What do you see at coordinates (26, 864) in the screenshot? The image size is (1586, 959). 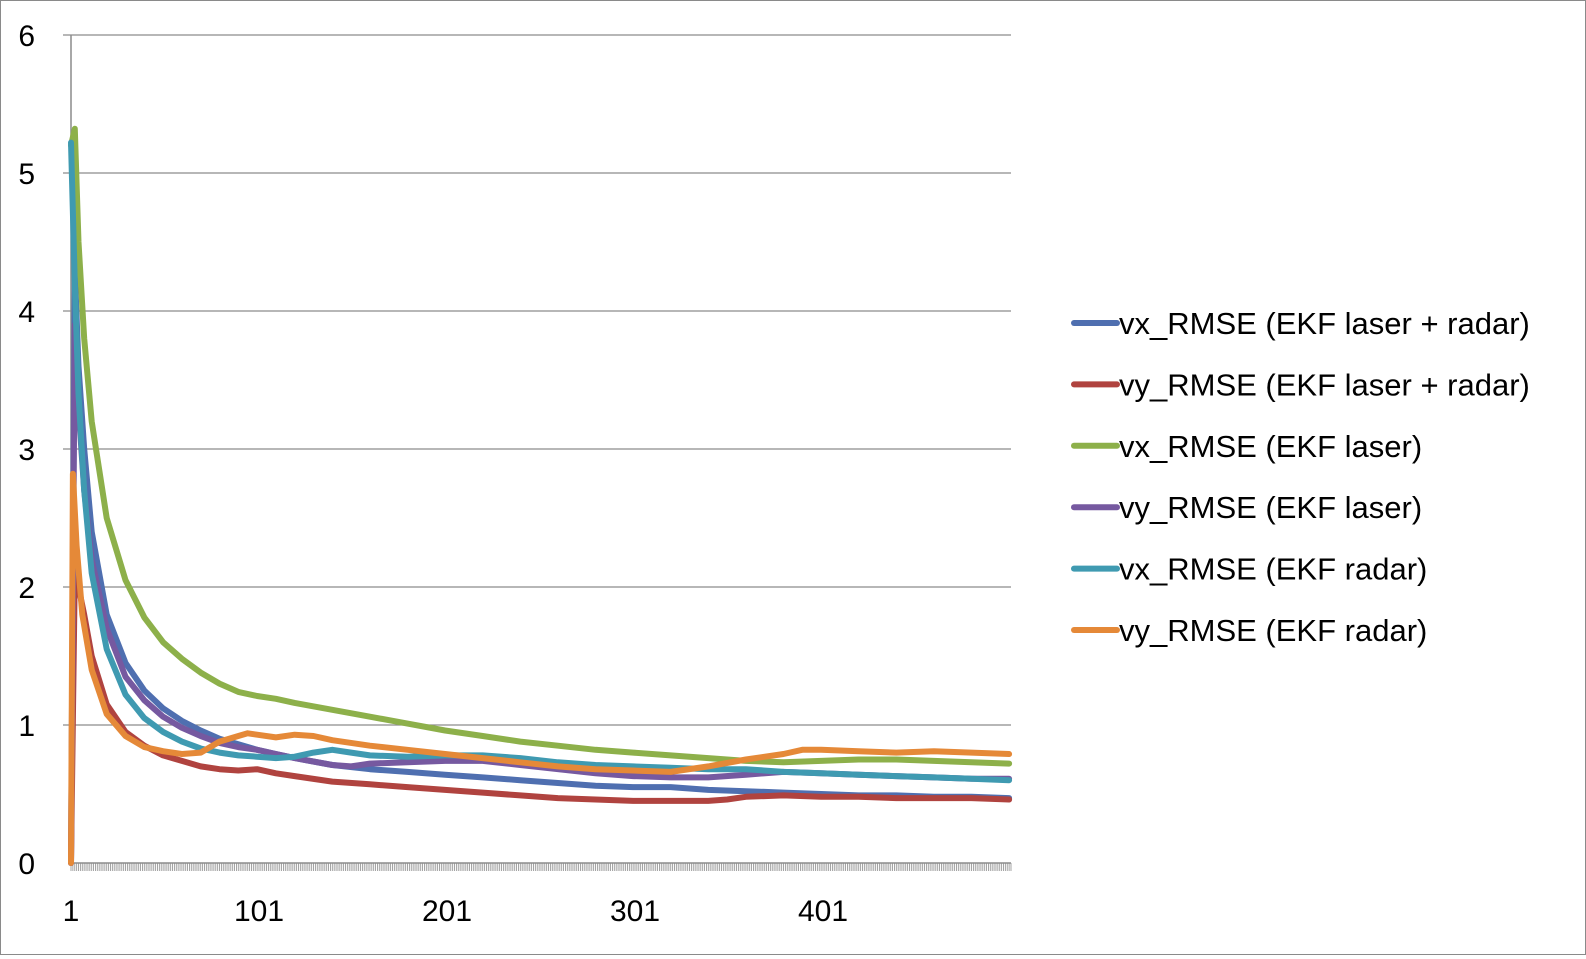 I see `y-tick-label: 0` at bounding box center [26, 864].